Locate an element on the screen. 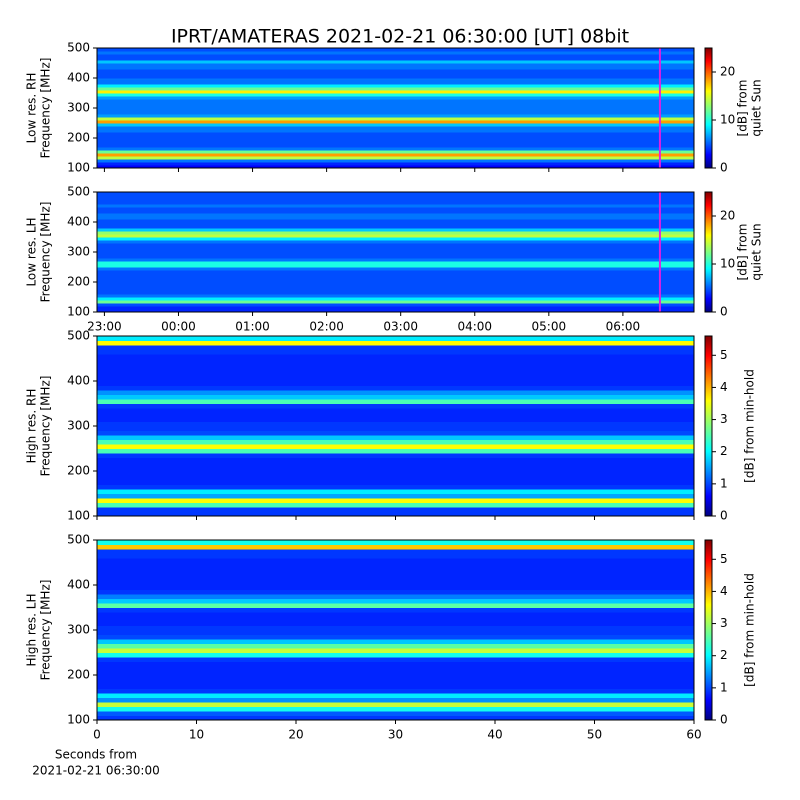 The image size is (800, 800). x-tick-label: 00:00 is located at coordinates (178, 327).